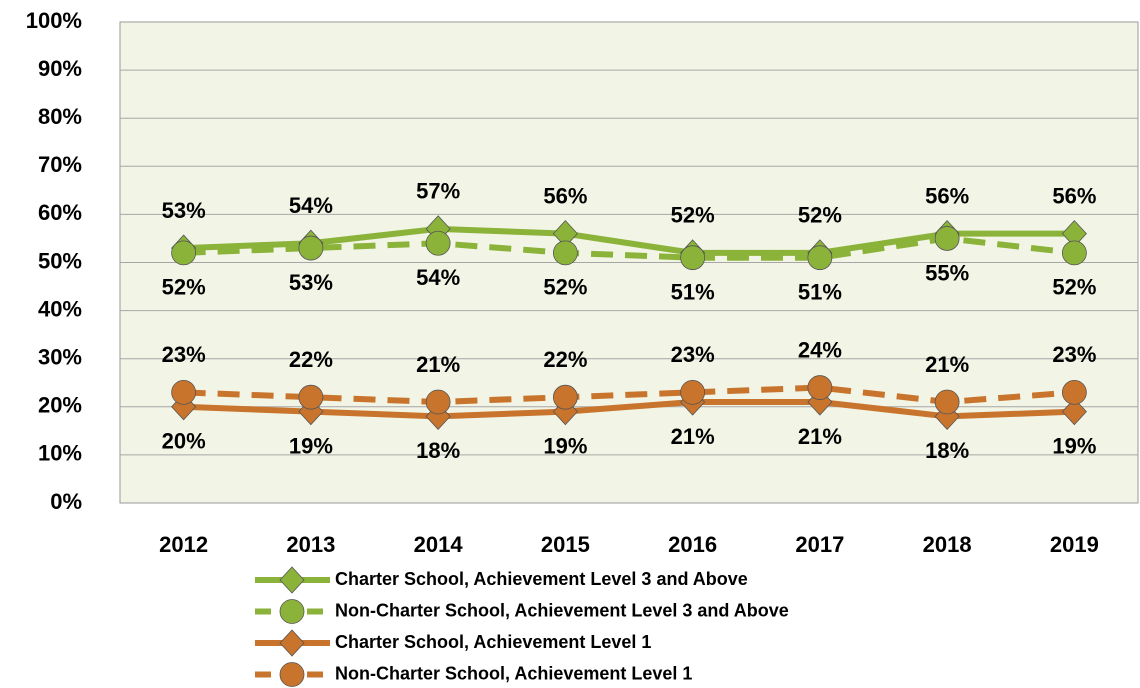 This screenshot has width=1140, height=688. I want to click on x-tick-label: 2015, so click(565, 544).